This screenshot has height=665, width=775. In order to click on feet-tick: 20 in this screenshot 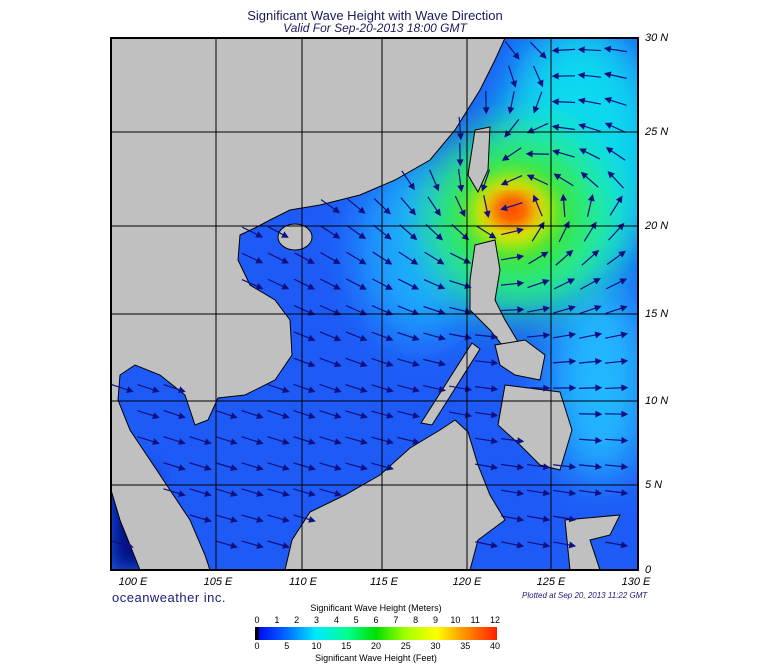, I will do `click(376, 646)`.